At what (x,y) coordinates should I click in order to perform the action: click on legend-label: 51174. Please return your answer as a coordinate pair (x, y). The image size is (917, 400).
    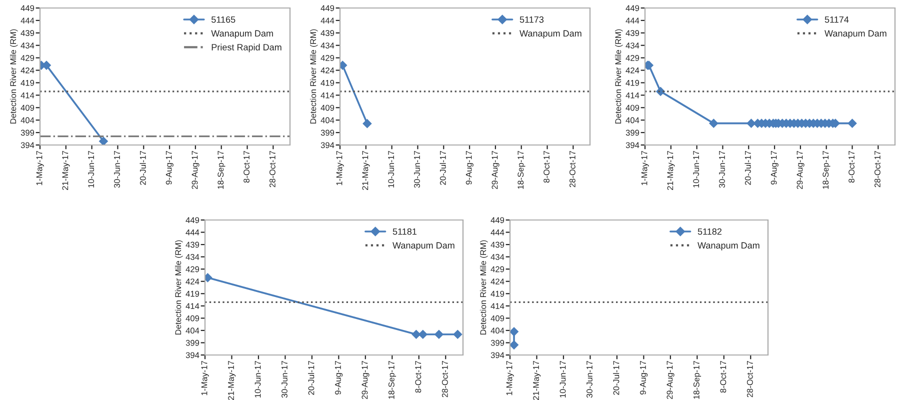
    Looking at the image, I should click on (836, 19).